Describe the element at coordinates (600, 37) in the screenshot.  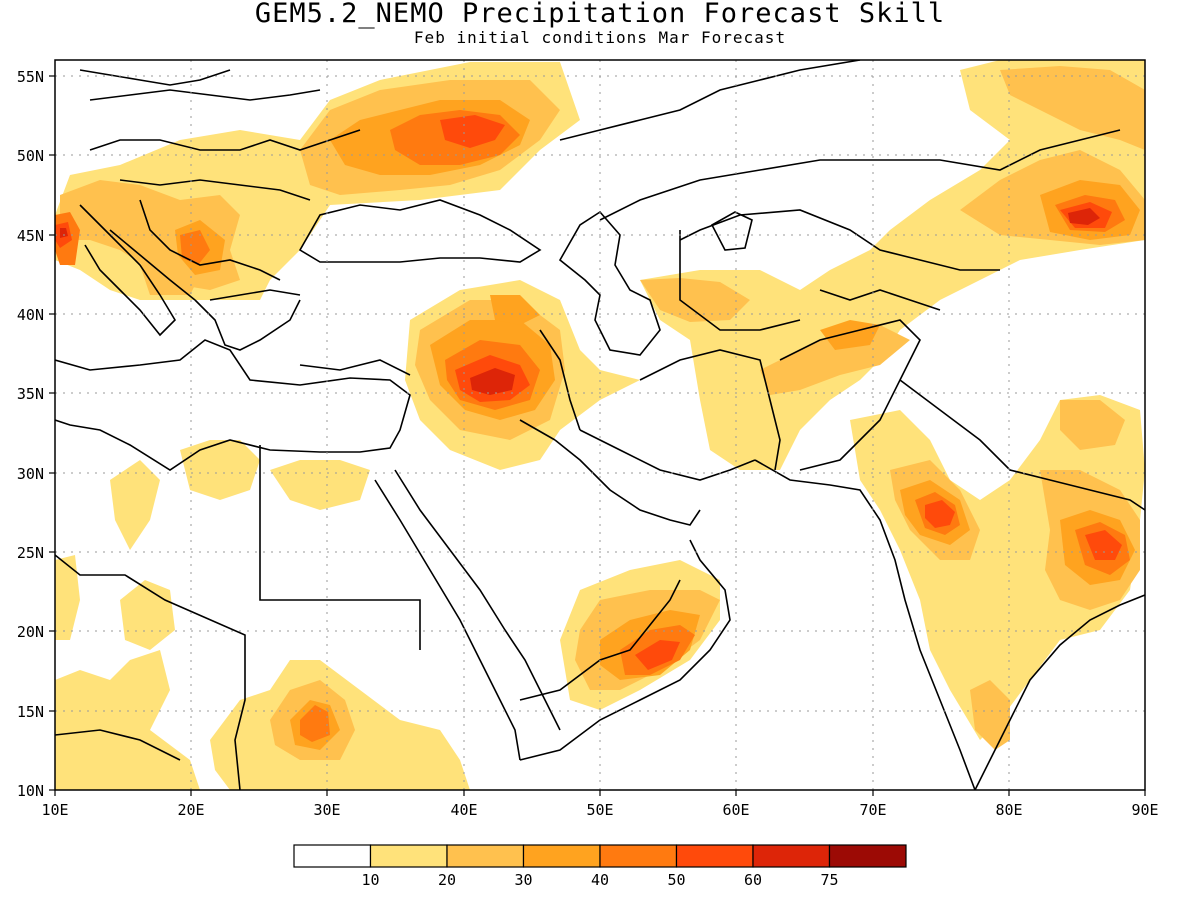
I see `map-subtitle: Feb initial conditions Mar Forecast` at that location.